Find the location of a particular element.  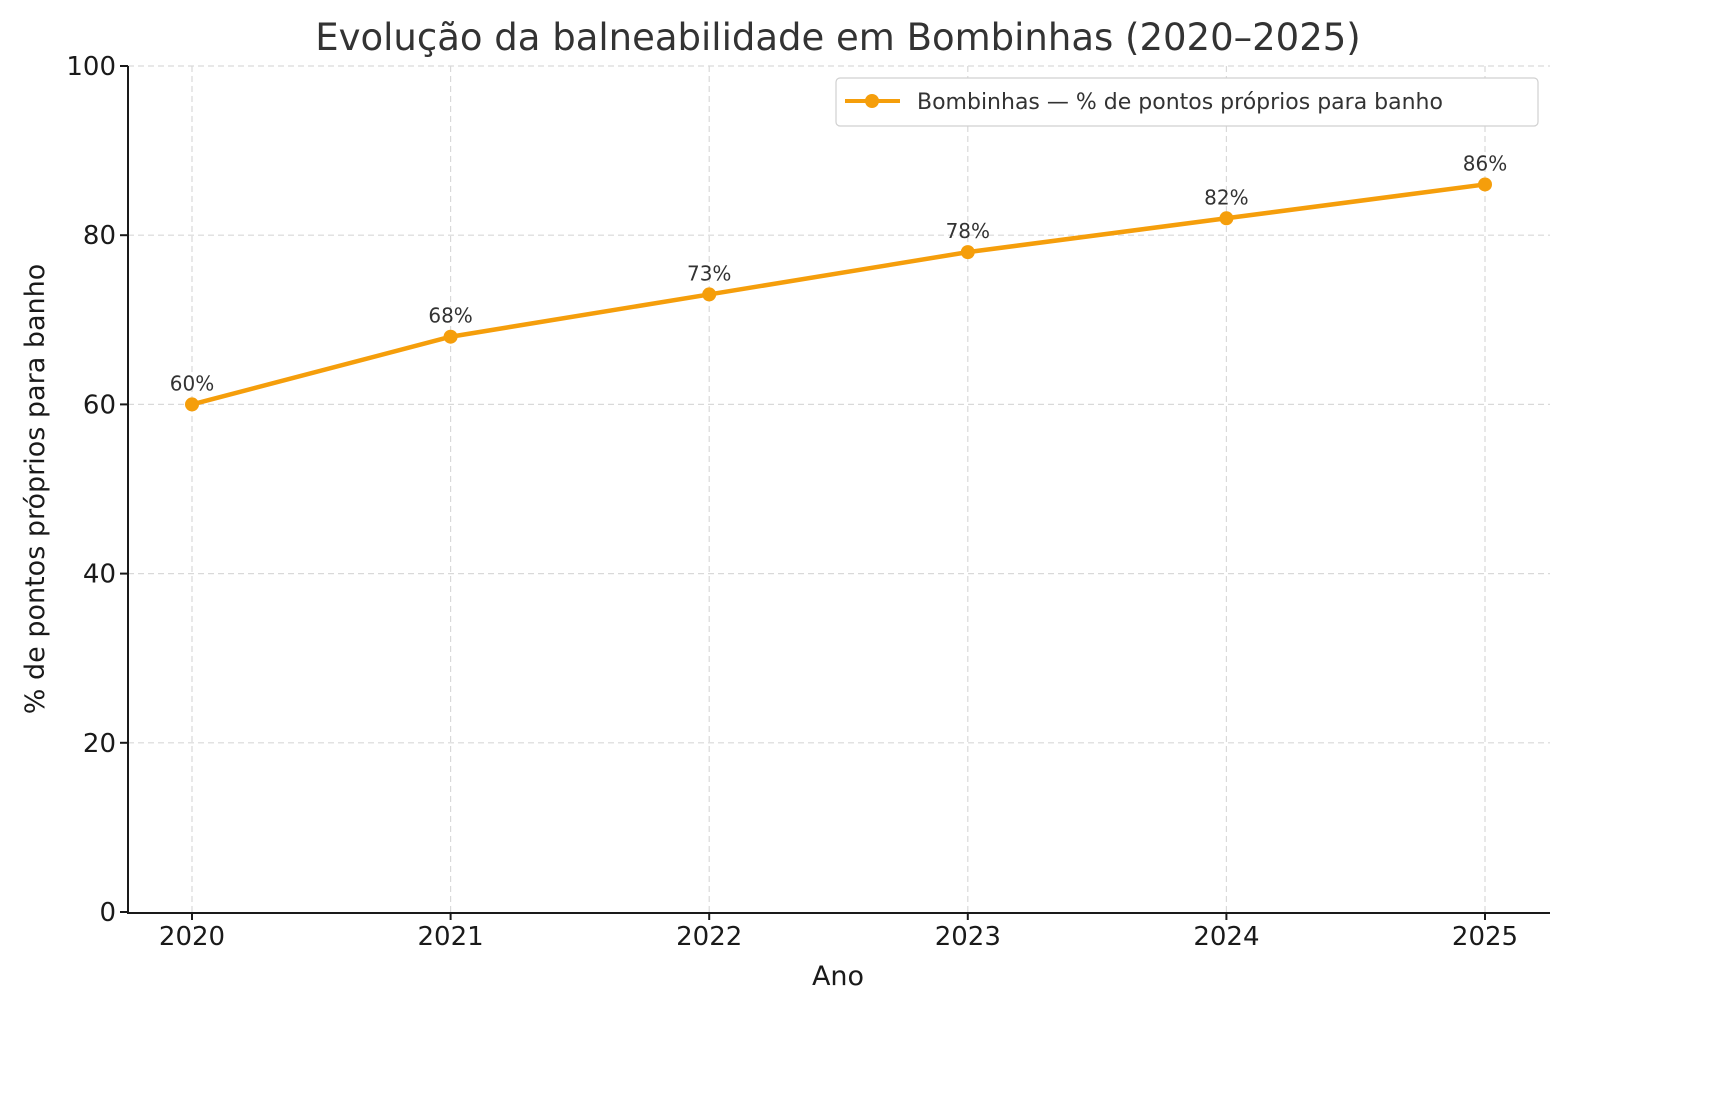

legend-box is located at coordinates (1187, 102).